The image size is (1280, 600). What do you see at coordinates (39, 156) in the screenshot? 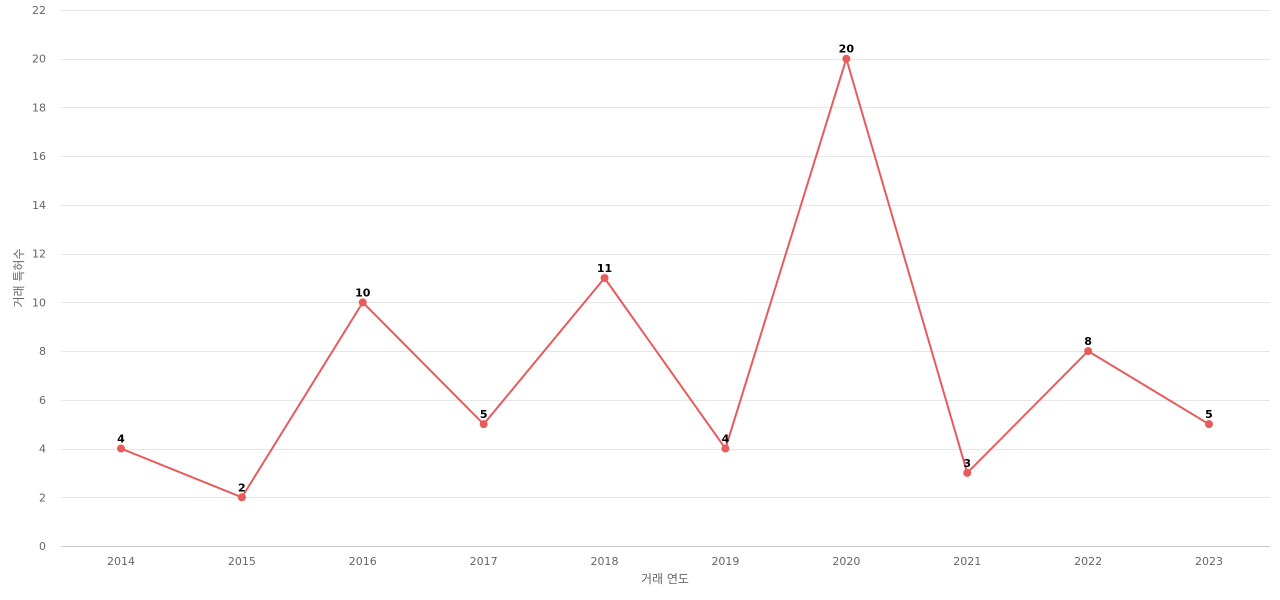
I see `y-tick-label: 16` at bounding box center [39, 156].